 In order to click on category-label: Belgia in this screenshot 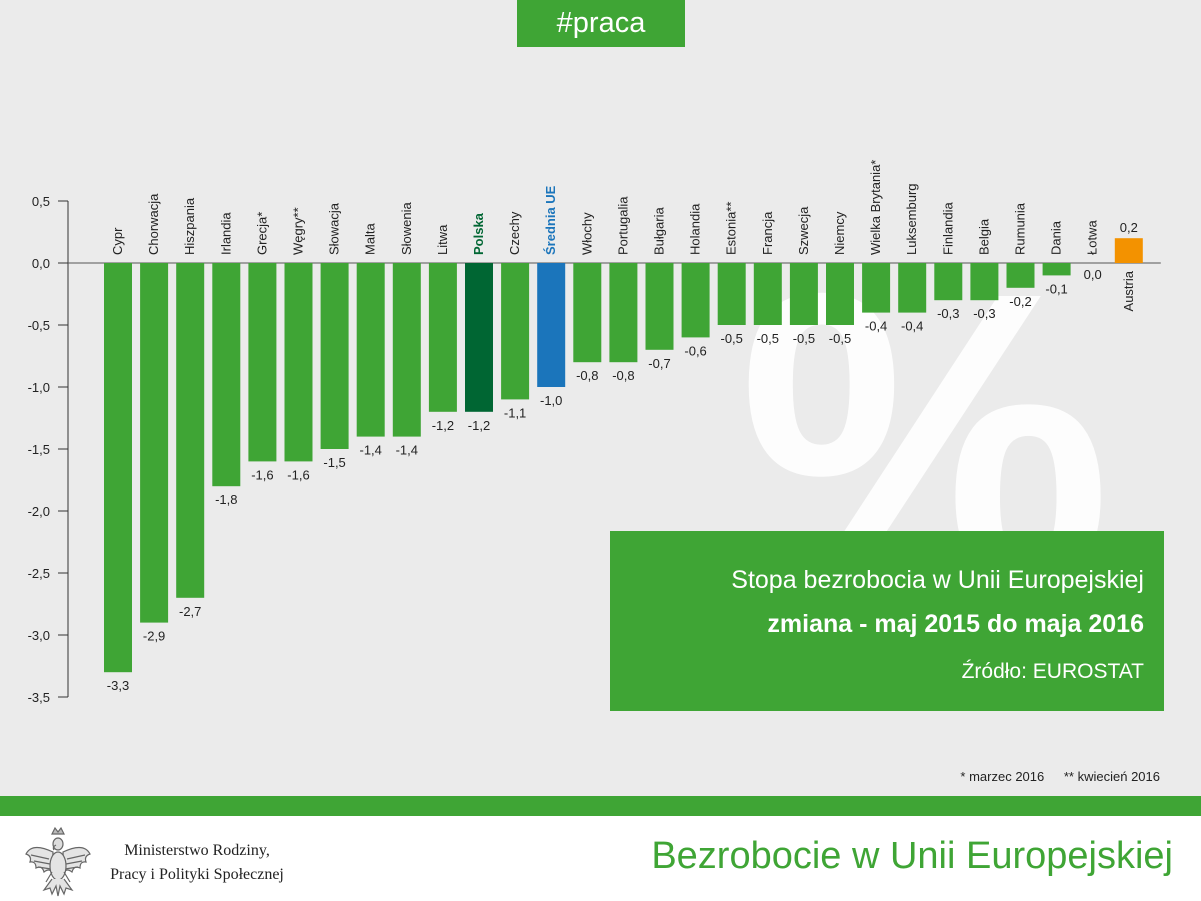, I will do `click(983, 236)`.